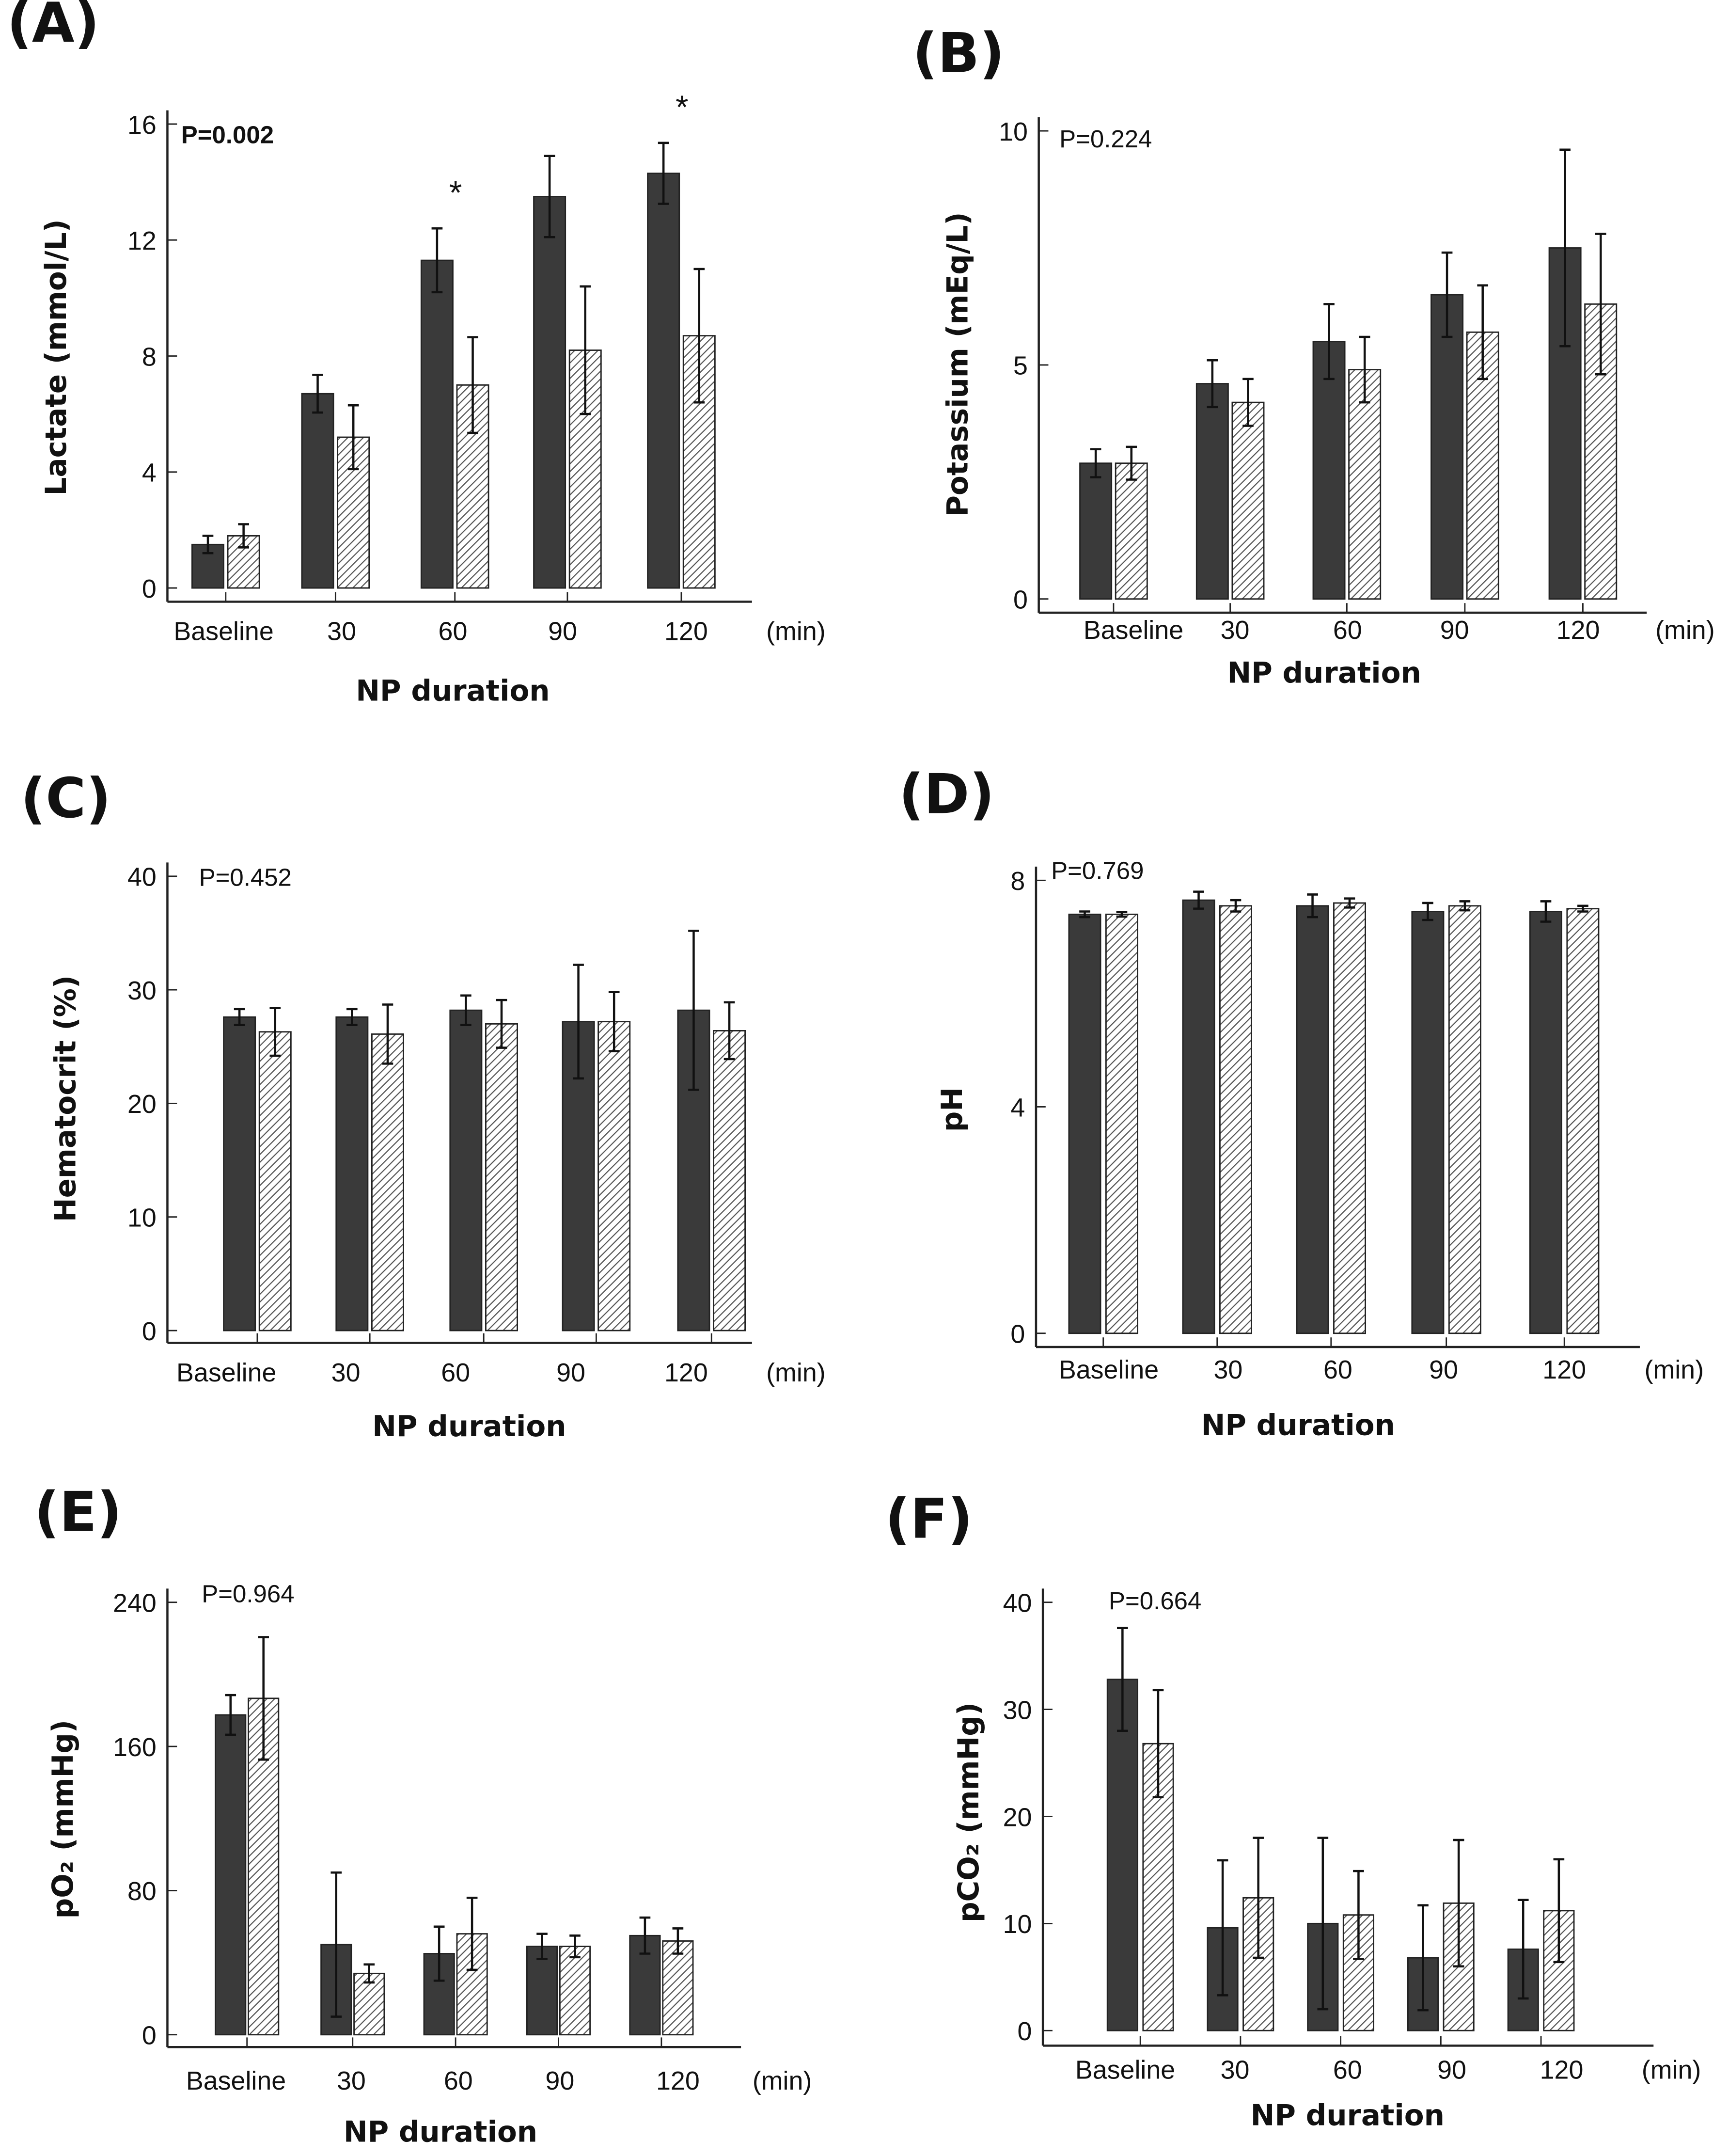 This screenshot has height=2156, width=1729. Describe the element at coordinates (959, 53) in the screenshot. I see `panel-letter: (B)` at that location.